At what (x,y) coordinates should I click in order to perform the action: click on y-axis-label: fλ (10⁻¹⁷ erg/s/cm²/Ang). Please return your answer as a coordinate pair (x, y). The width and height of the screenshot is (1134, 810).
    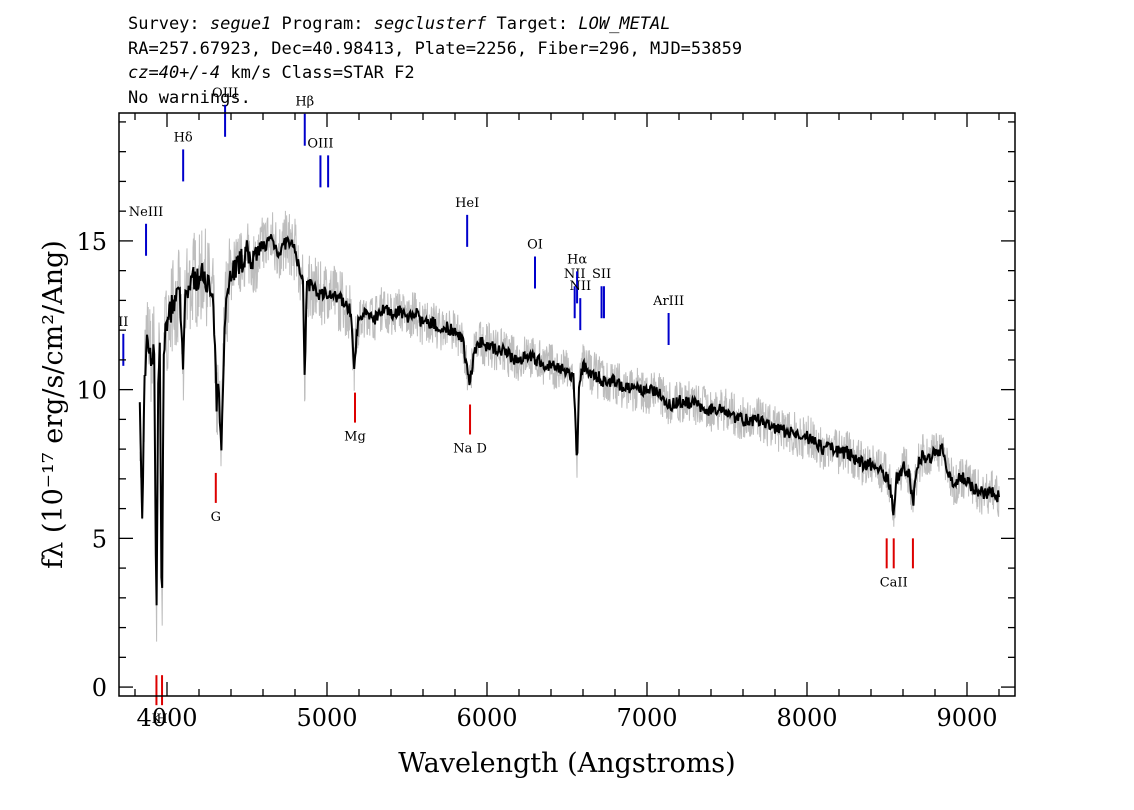
    Looking at the image, I should click on (53, 404).